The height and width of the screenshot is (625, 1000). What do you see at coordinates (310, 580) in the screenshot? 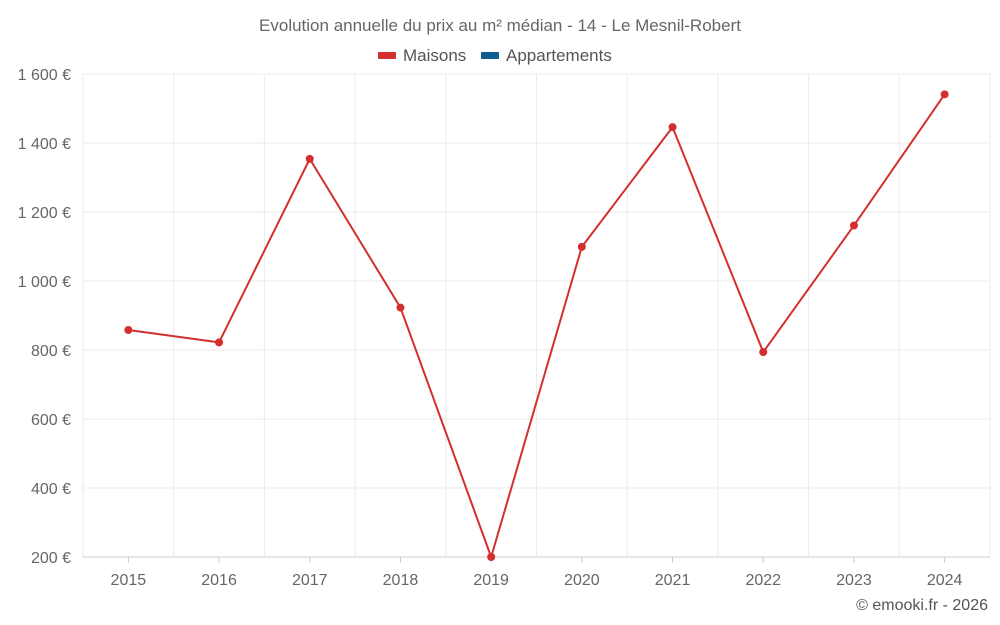
I see `x-tick-label: 2017` at bounding box center [310, 580].